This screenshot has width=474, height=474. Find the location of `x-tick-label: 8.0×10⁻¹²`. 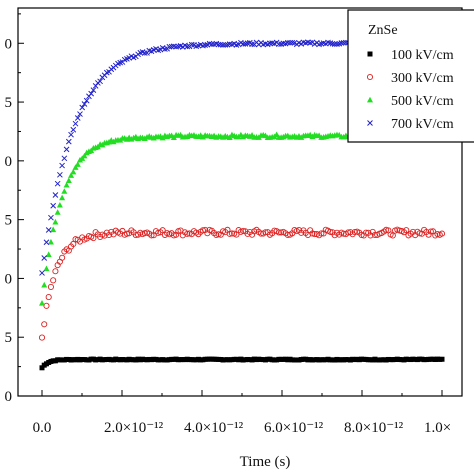

x-tick-label: 8.0×10⁻¹² is located at coordinates (374, 428).